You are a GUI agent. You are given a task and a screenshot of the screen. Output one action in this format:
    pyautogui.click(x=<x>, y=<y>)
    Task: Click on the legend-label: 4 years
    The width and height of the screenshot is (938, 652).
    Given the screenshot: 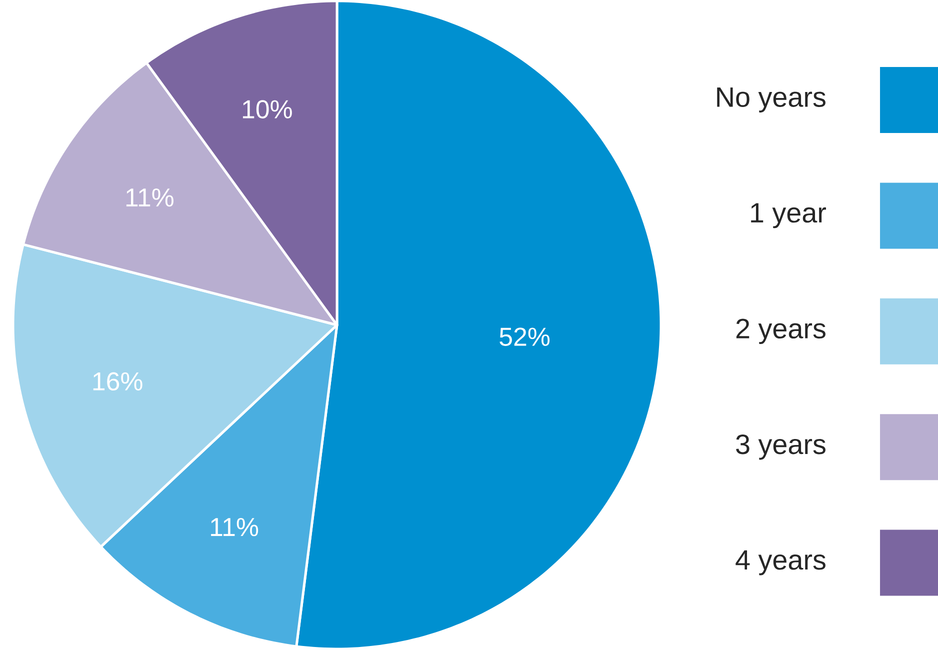 What is the action you would take?
    pyautogui.click(x=781, y=563)
    